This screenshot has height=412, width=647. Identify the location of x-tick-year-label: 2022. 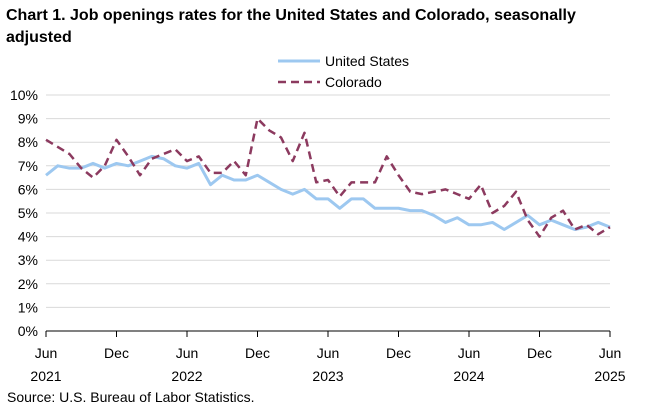
(186, 376).